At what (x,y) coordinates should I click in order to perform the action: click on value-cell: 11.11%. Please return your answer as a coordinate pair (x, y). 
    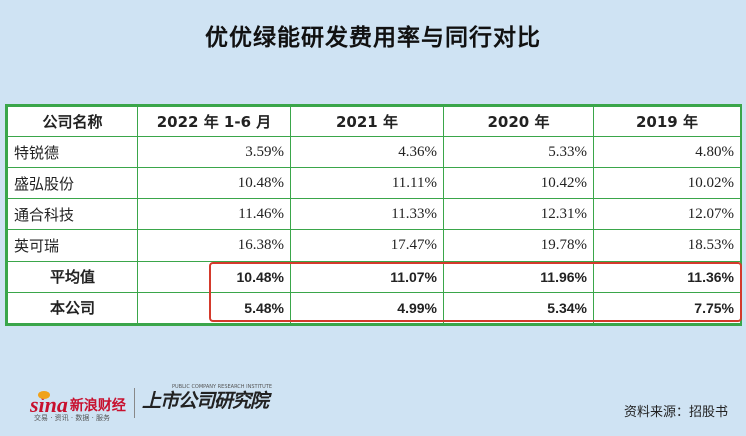
    Looking at the image, I should click on (367, 183).